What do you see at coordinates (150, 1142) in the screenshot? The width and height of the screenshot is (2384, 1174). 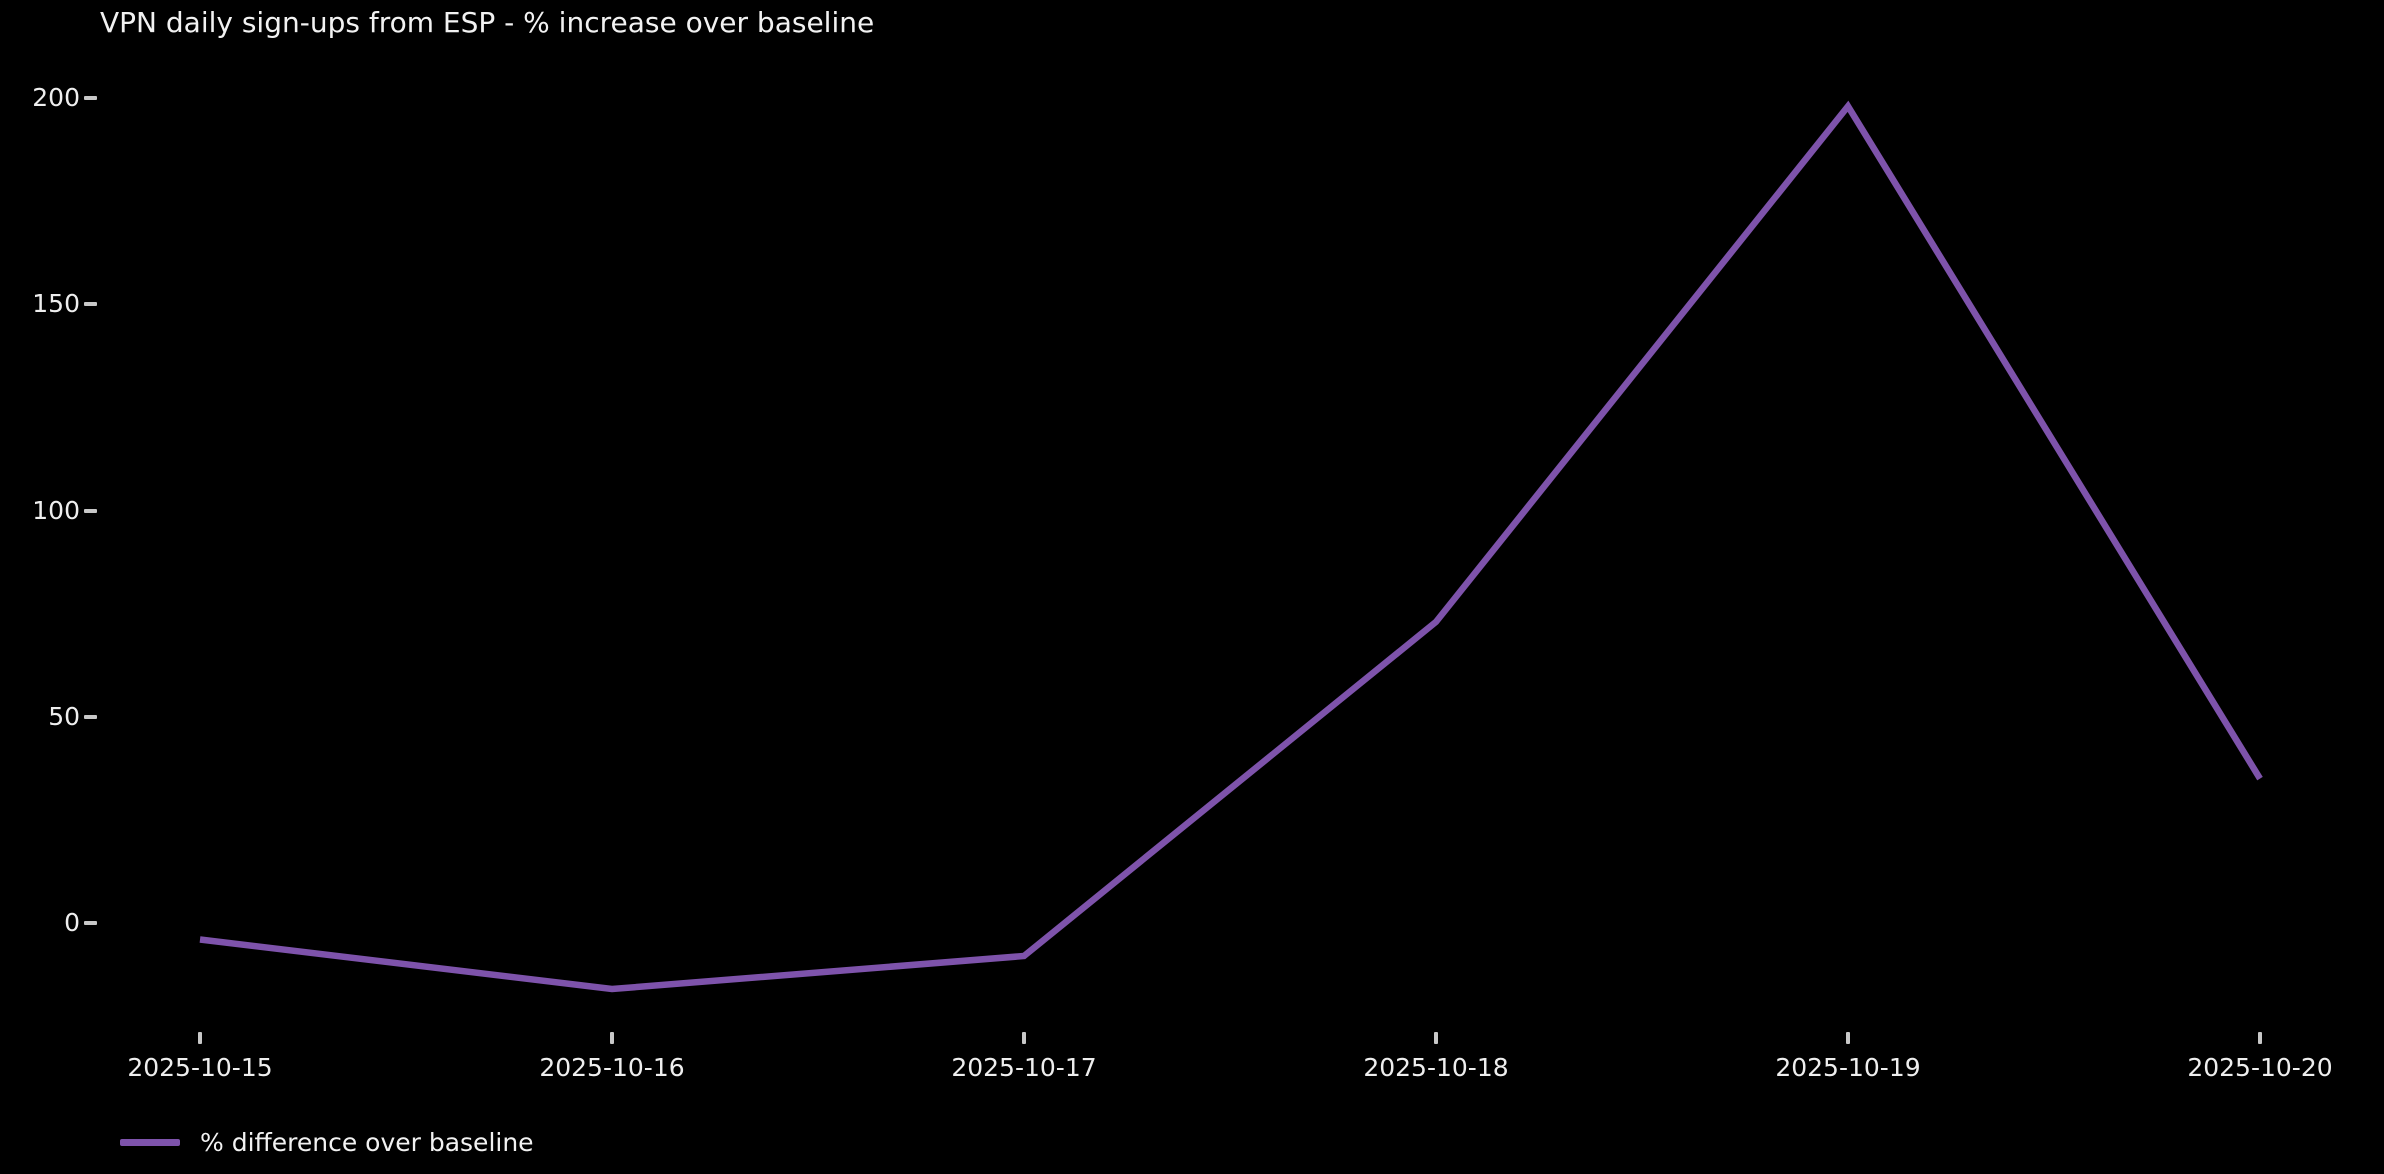 I see `legend-line-swatch` at bounding box center [150, 1142].